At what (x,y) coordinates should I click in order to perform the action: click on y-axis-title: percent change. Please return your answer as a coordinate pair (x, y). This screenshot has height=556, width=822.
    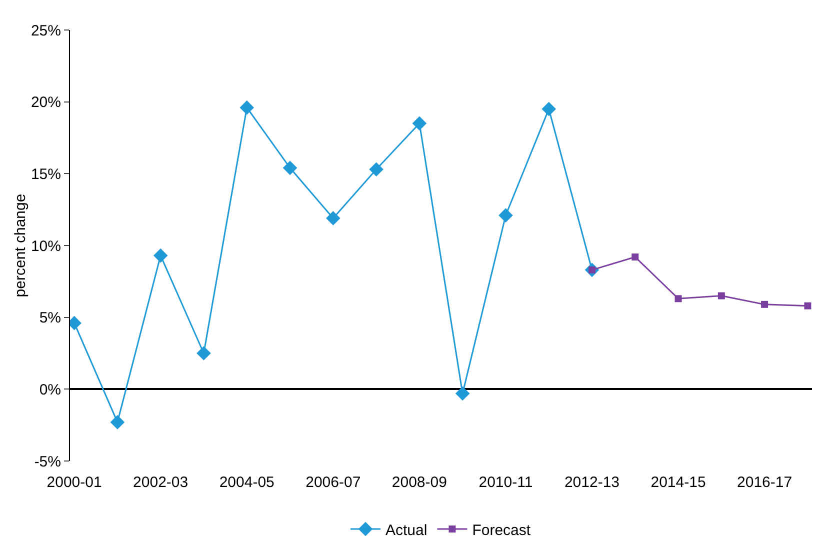
    Looking at the image, I should click on (20, 246).